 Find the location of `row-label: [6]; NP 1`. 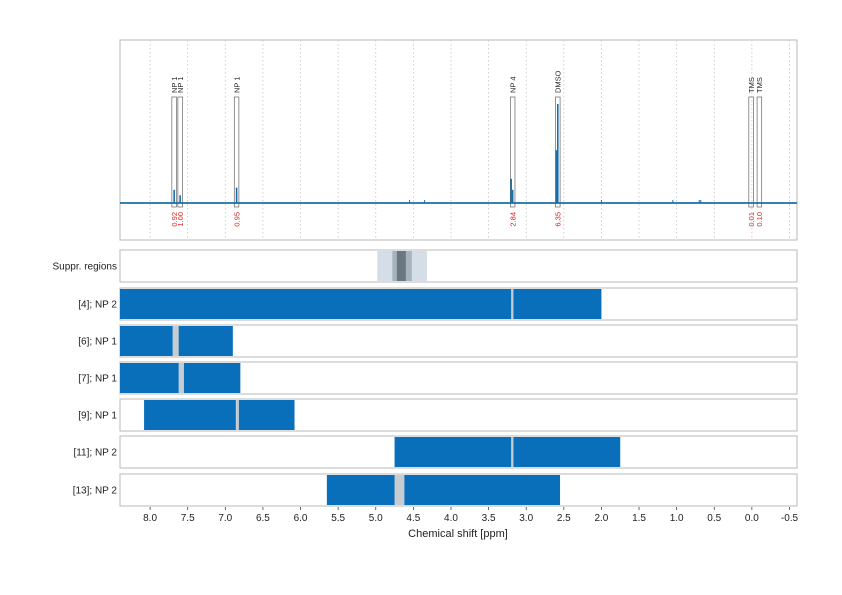

row-label: [6]; NP 1 is located at coordinates (97, 342).